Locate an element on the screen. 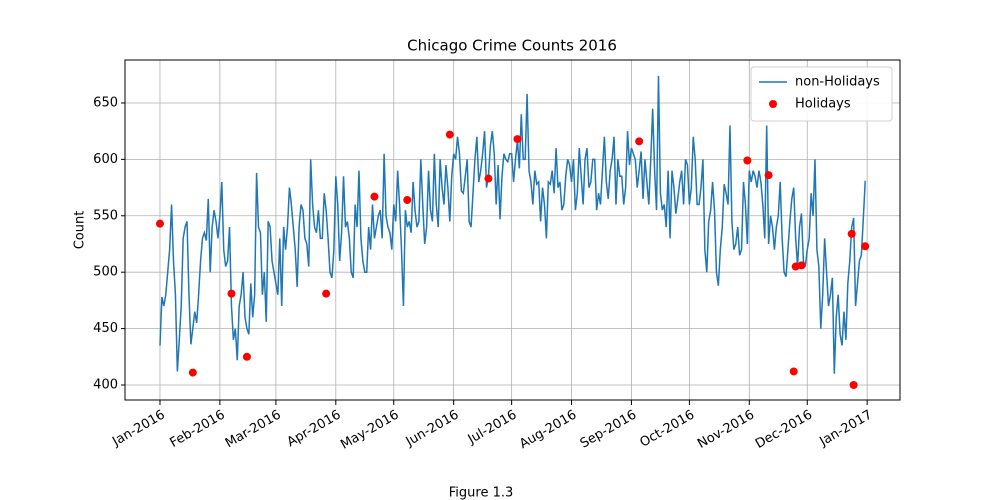 The image size is (1000, 500). y-axis-label: Count is located at coordinates (80, 230).